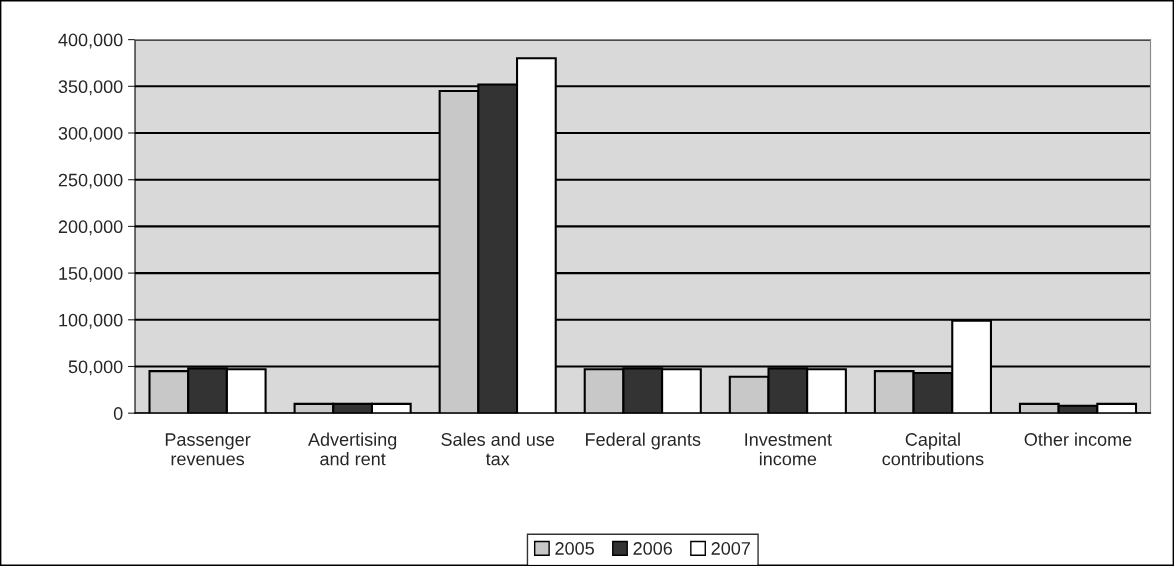  I want to click on x-tick-label: Capital contributions, so click(933, 449).